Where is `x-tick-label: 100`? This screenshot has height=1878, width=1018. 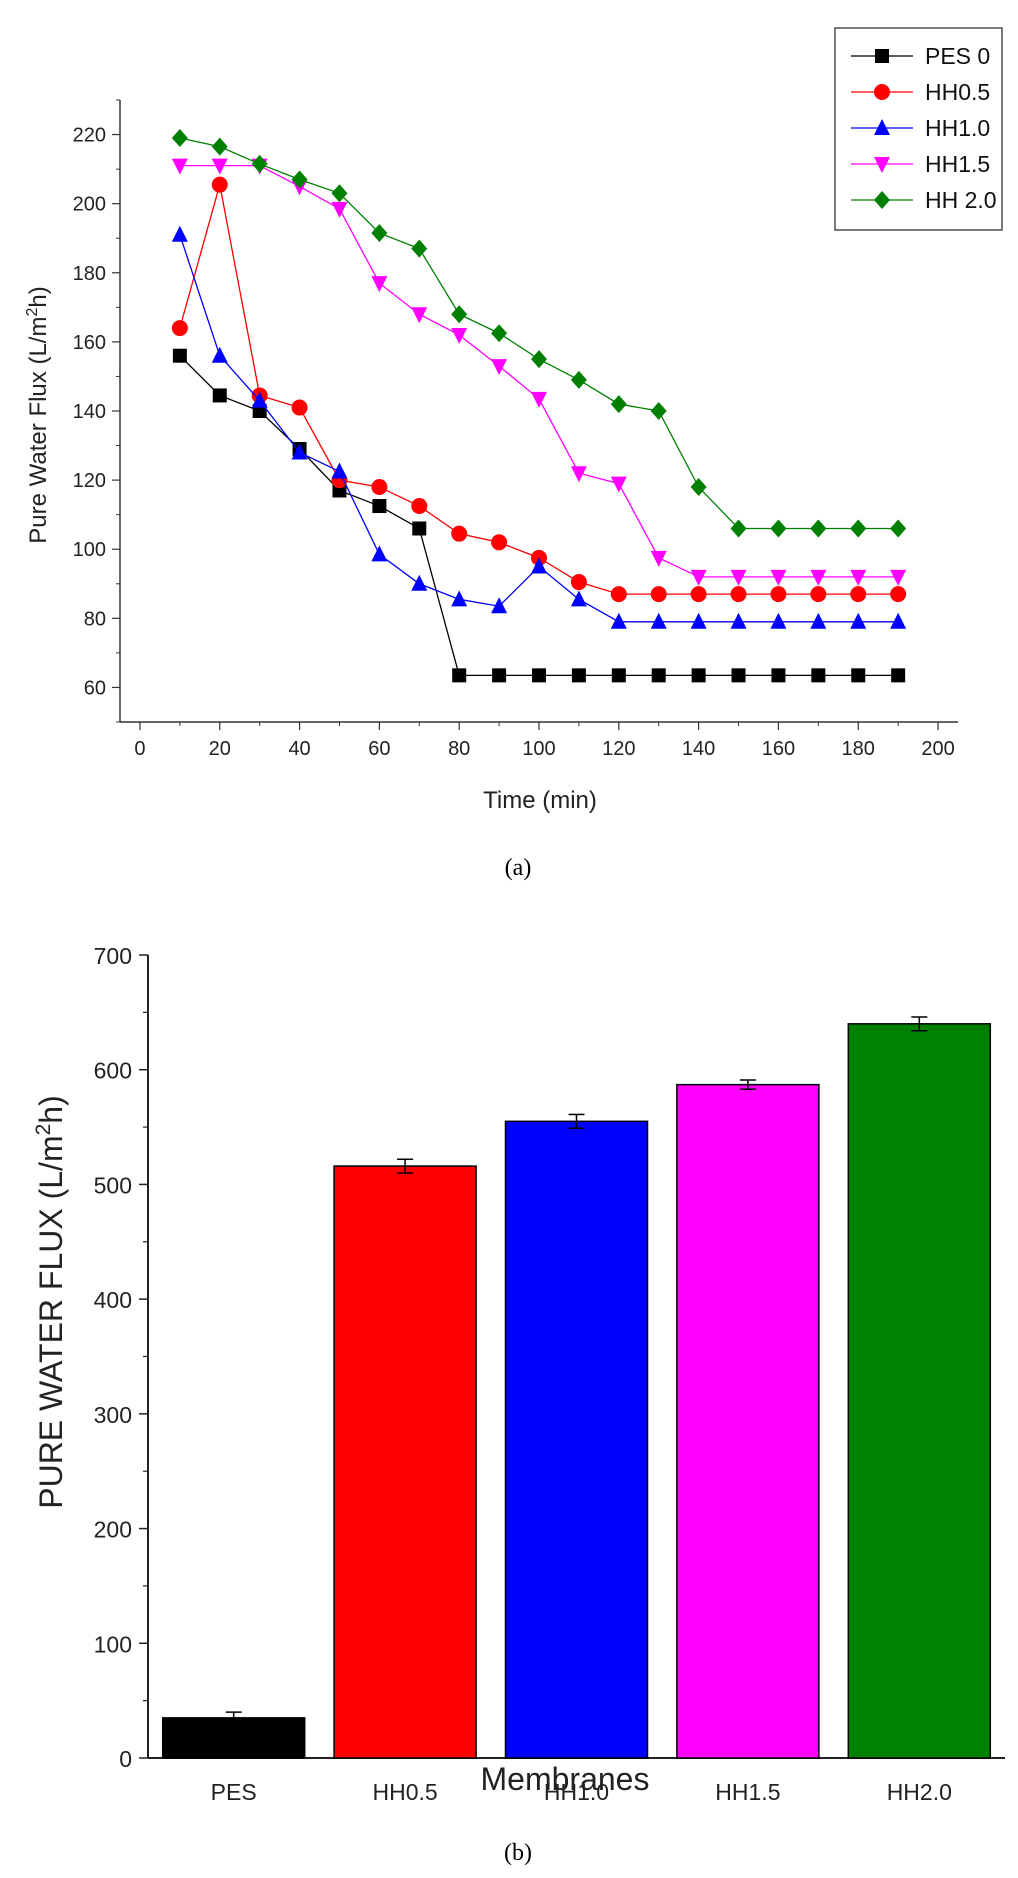
x-tick-label: 100 is located at coordinates (538, 749).